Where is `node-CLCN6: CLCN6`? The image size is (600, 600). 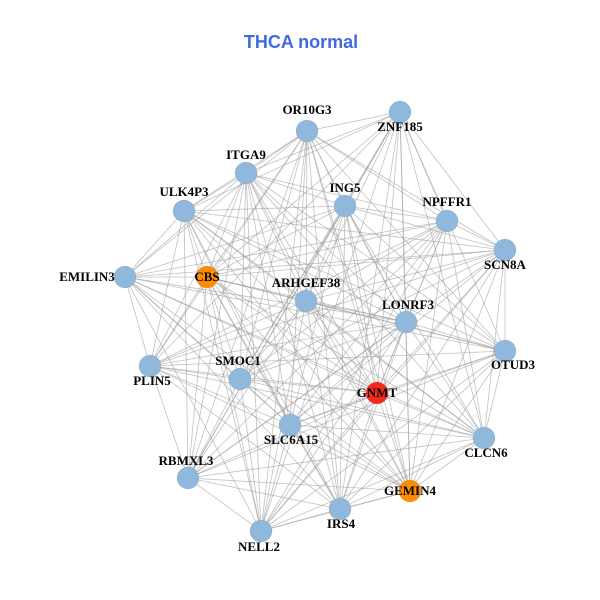 node-CLCN6: CLCN6 is located at coordinates (486, 443).